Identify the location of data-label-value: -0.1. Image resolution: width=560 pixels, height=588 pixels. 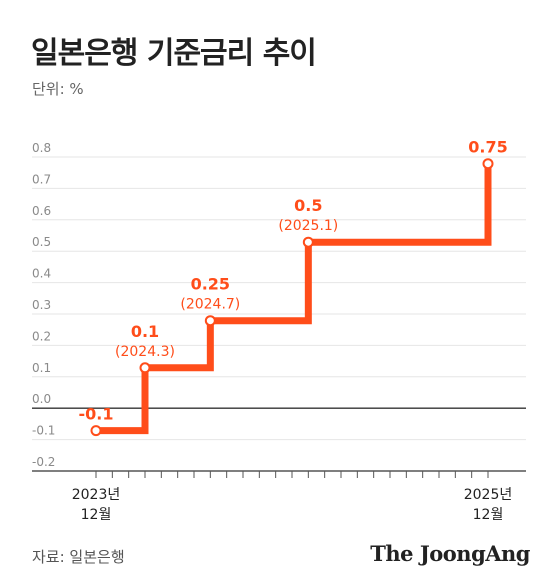
(96, 414).